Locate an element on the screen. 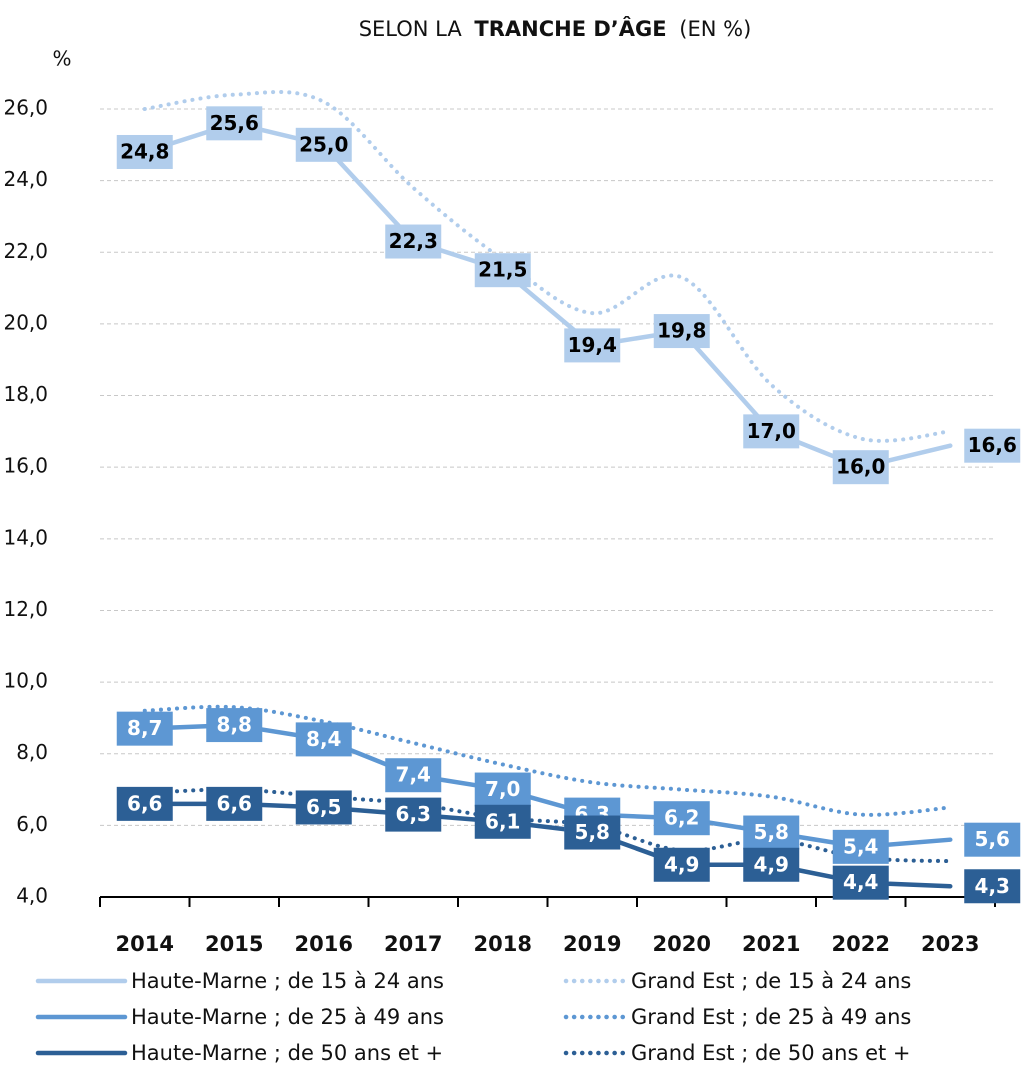 This screenshot has width=1022, height=1089. data-label-text: 7,0 is located at coordinates (502, 789).